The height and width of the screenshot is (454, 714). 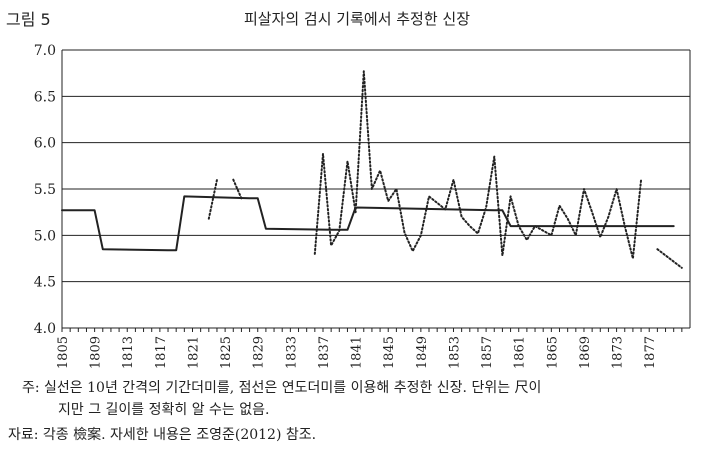 I want to click on x-tick-label: 1869, so click(x=585, y=352).